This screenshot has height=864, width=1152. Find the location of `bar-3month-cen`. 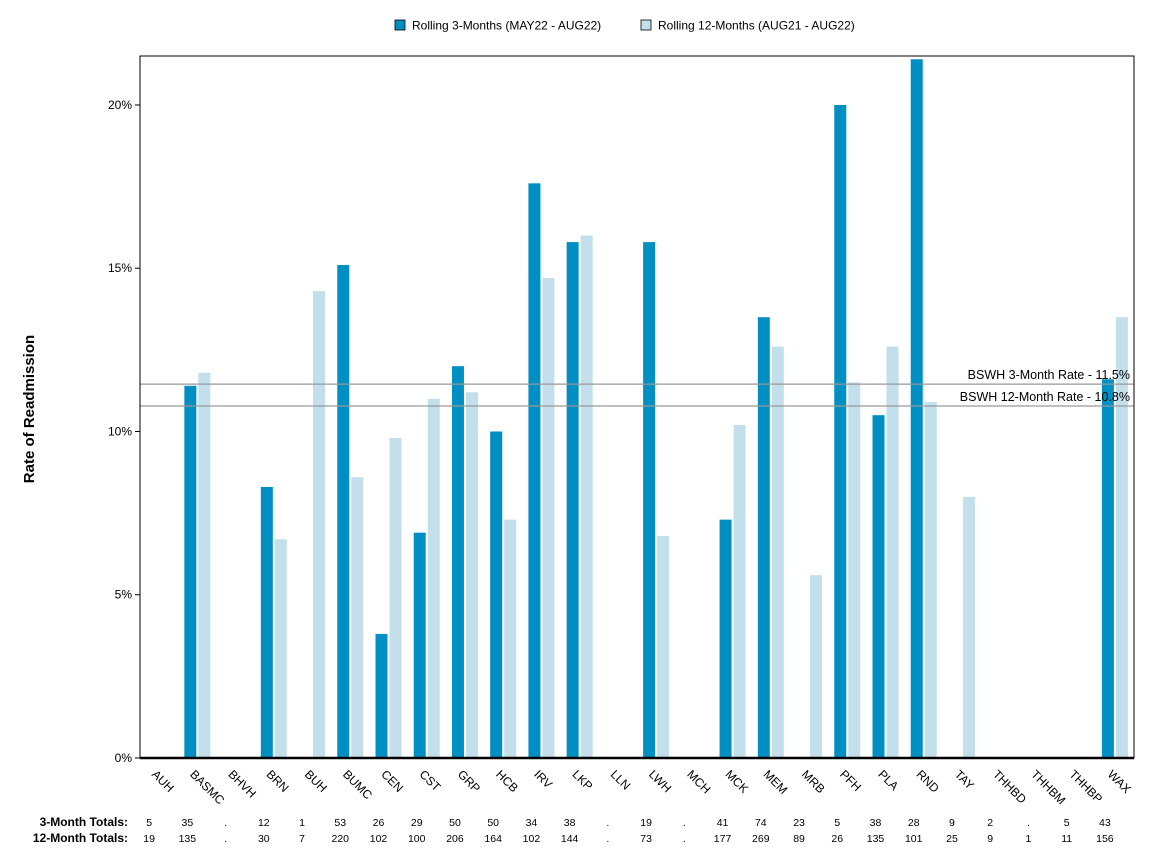

bar-3month-cen is located at coordinates (381, 695).